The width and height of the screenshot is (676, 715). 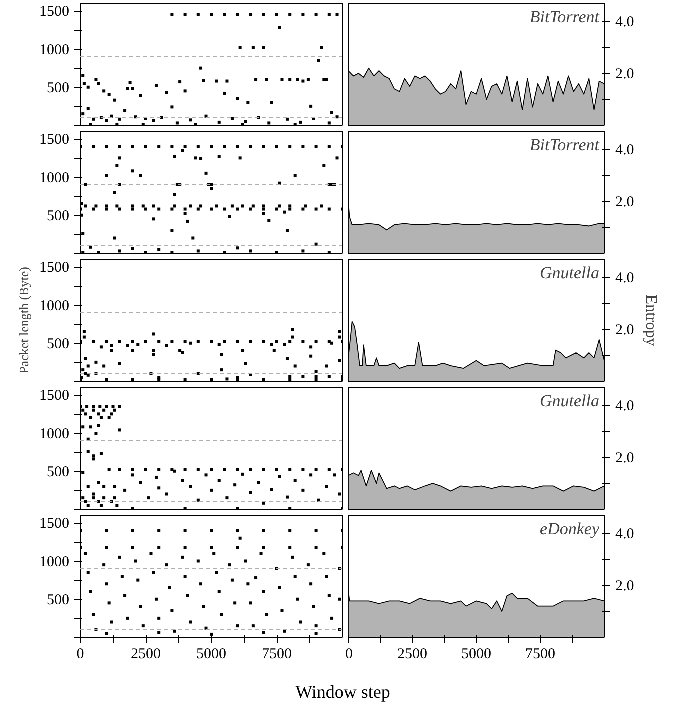 I want to click on annotation: eDonkey, so click(x=570, y=529).